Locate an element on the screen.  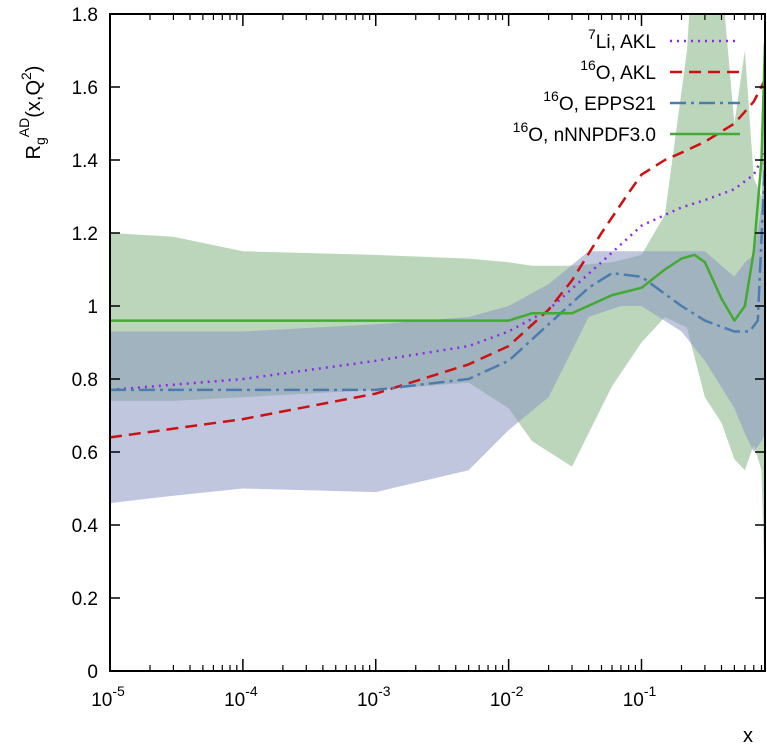
y-tick-label-6: 1.2 is located at coordinates (85, 234).